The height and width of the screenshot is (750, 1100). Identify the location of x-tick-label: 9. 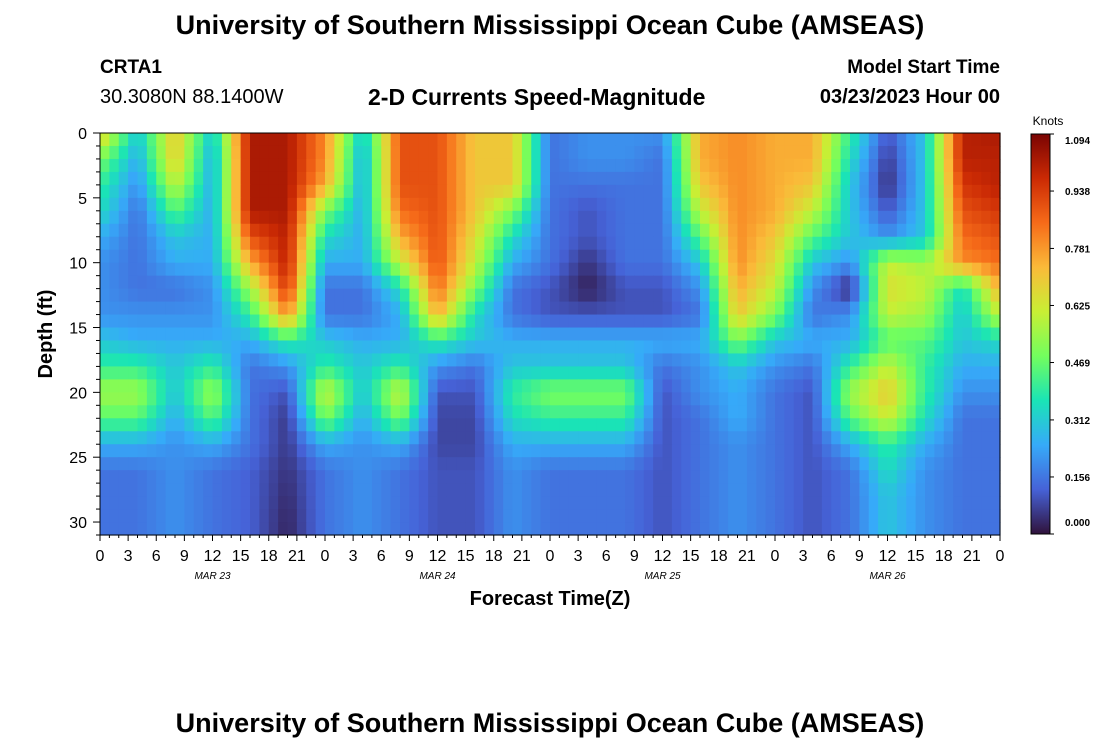
(634, 556).